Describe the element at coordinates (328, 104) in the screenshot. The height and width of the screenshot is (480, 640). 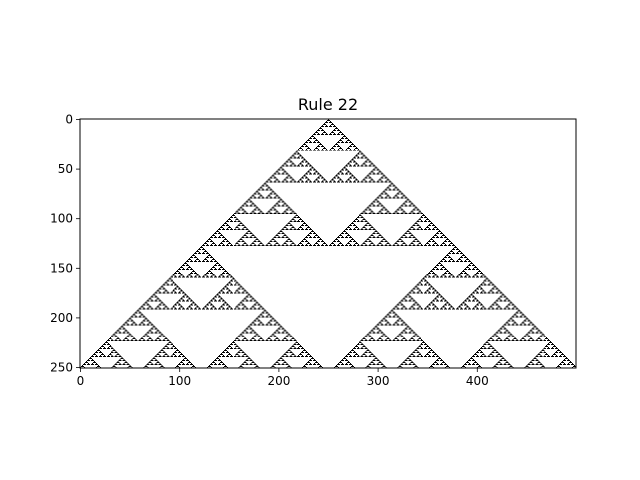
I see `chart-title: Rule 22` at that location.